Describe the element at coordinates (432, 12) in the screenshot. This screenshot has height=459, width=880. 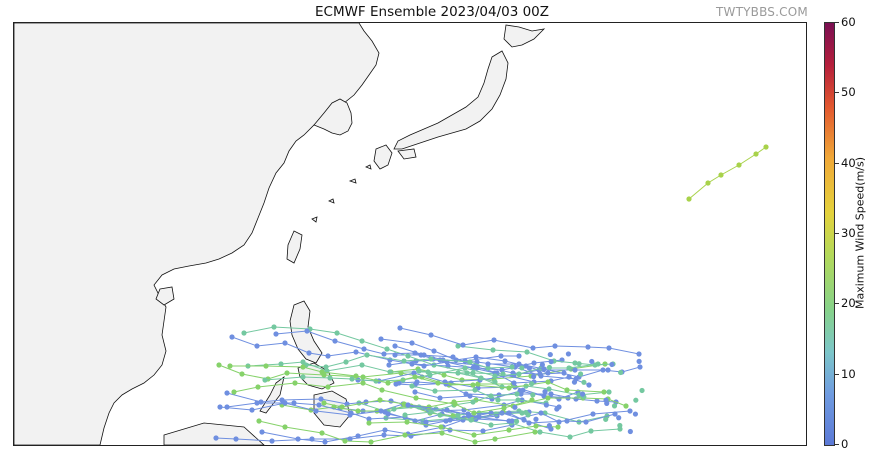
I see `chart-title: ECMWF Ensemble 2023/04/03 00Z` at that location.